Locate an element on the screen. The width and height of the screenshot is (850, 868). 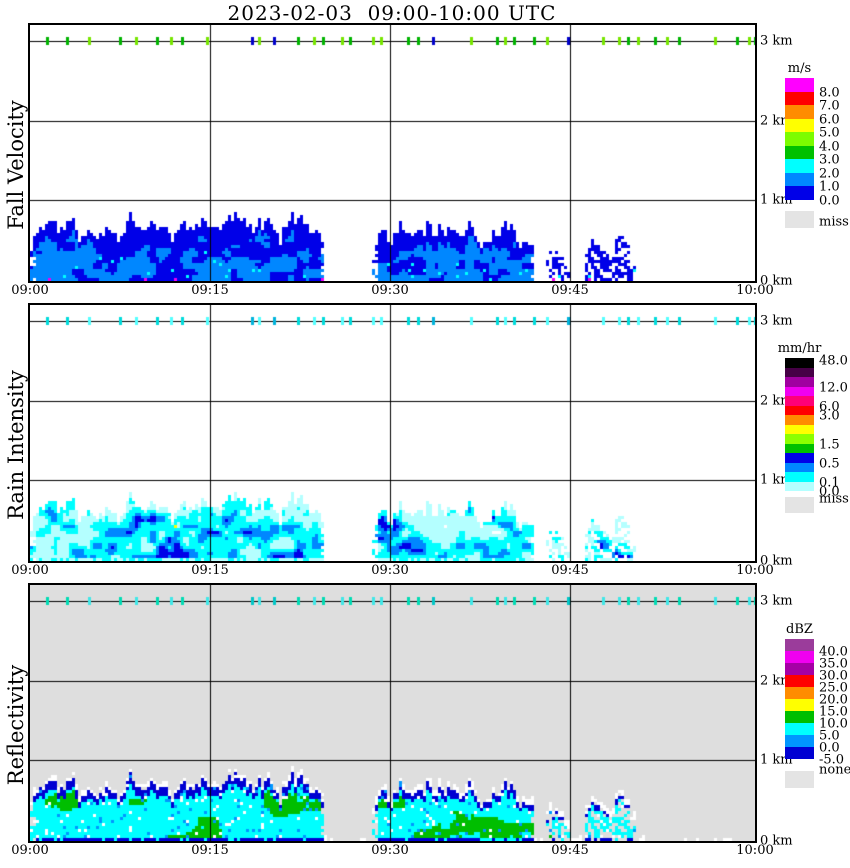
figure-title: 2023-02-03 09:00-10:00 UTC is located at coordinates (392, 13).